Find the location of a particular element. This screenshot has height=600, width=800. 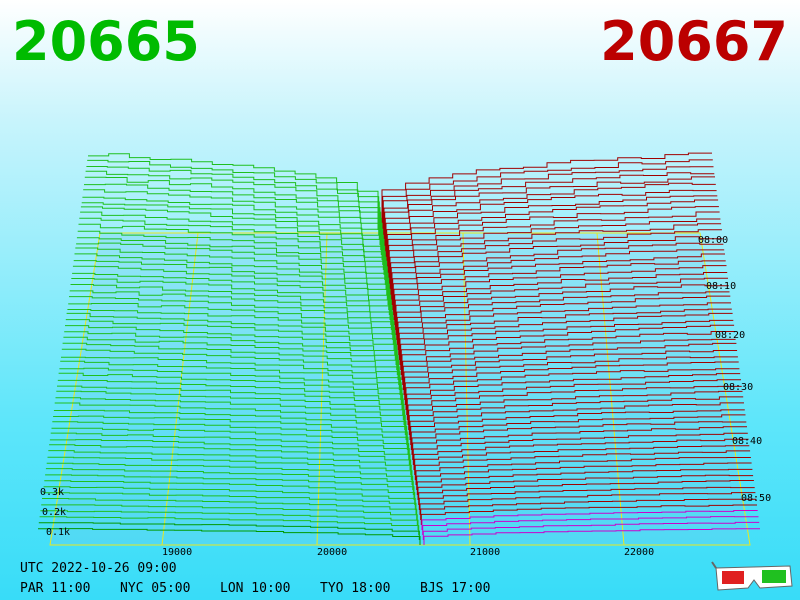

ask-price: 20667 is located at coordinates (694, 41).